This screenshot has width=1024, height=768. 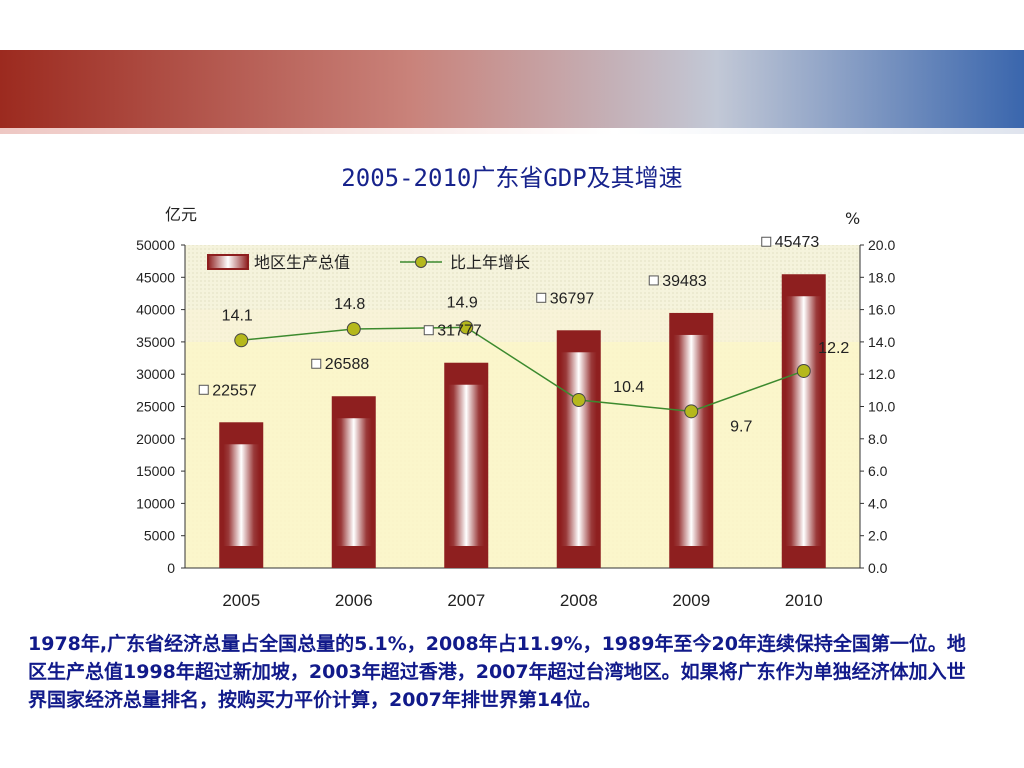 I want to click on header-banner, so click(x=512, y=90).